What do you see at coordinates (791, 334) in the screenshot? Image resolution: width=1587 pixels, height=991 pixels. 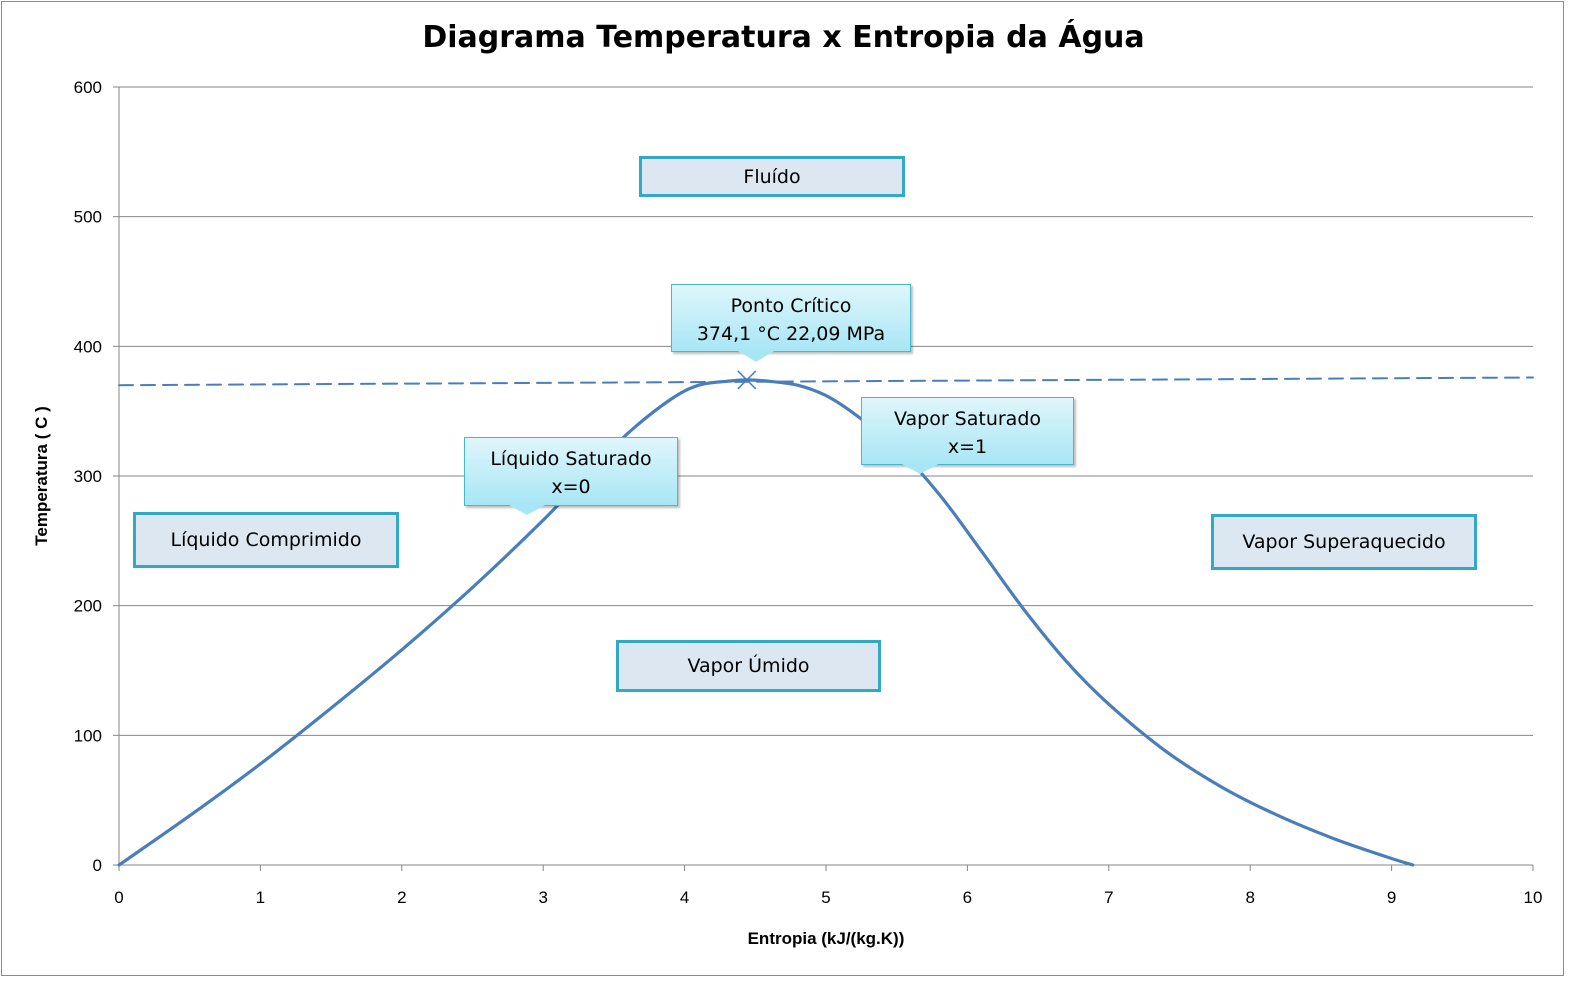 I see `callout-ponto-critico-line2: 374,1 °C 22,09 MPa` at bounding box center [791, 334].